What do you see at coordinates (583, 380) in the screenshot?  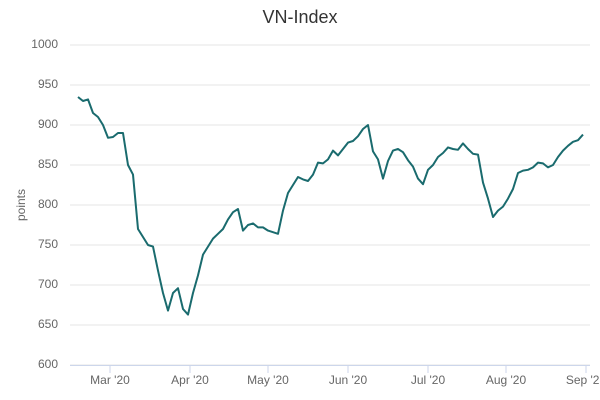 I see `x-tick-label: Sep '20` at bounding box center [583, 380].